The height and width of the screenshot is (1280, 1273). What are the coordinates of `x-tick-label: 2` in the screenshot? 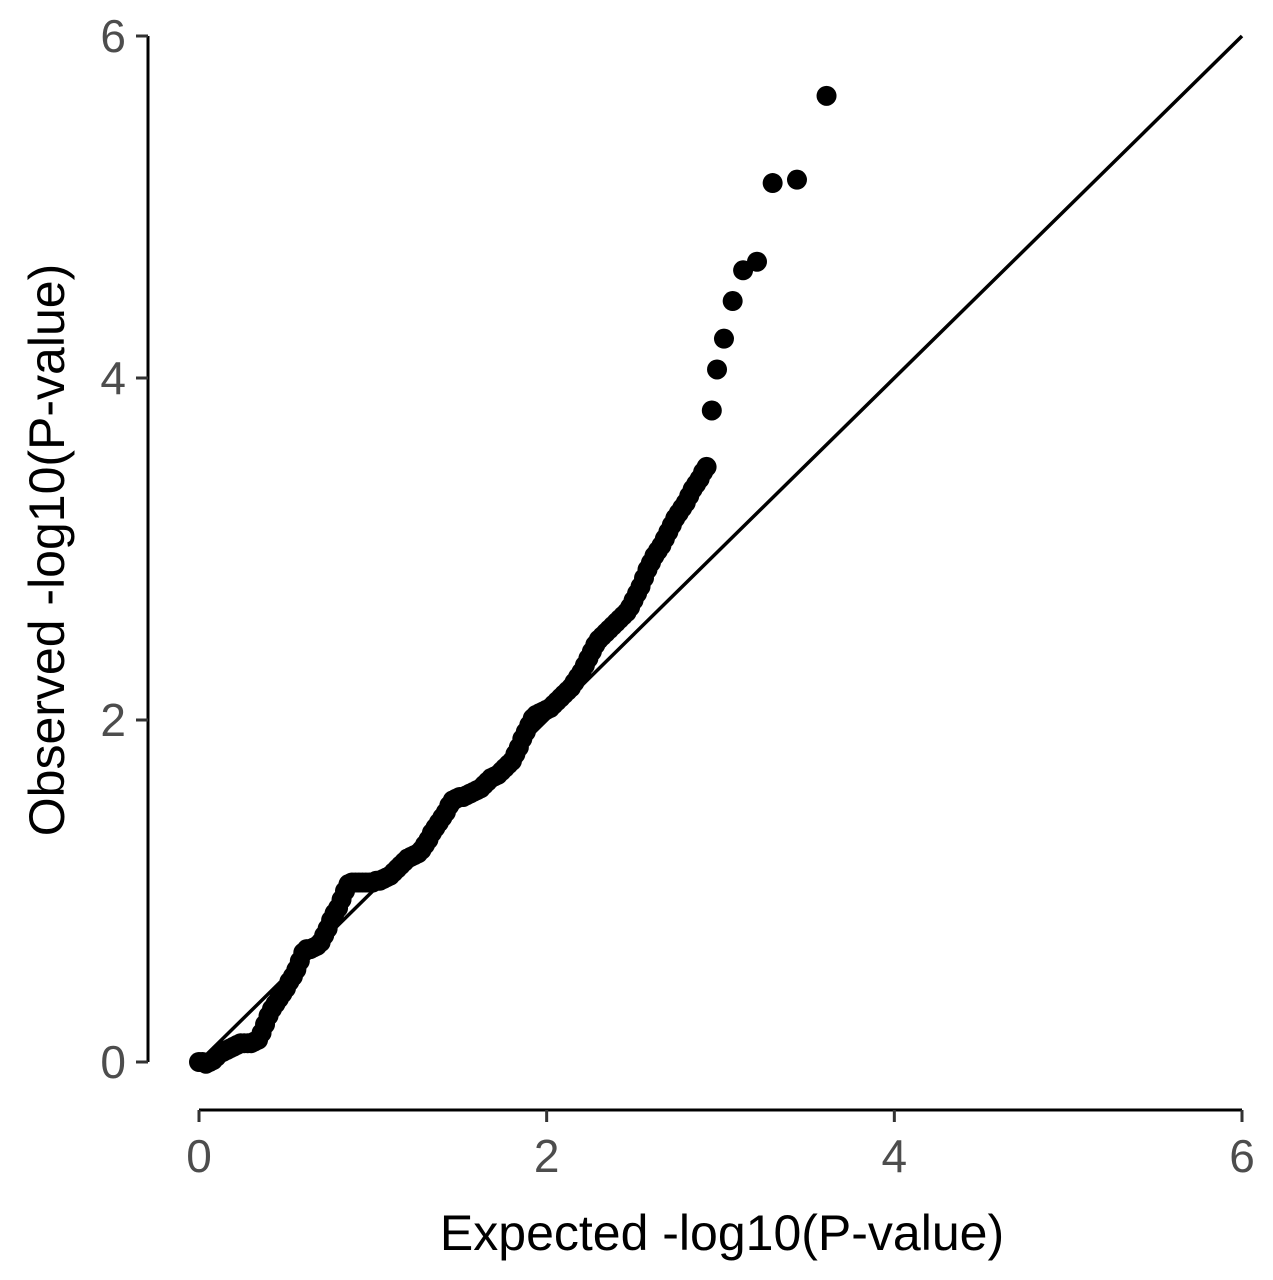 It's located at (547, 1156).